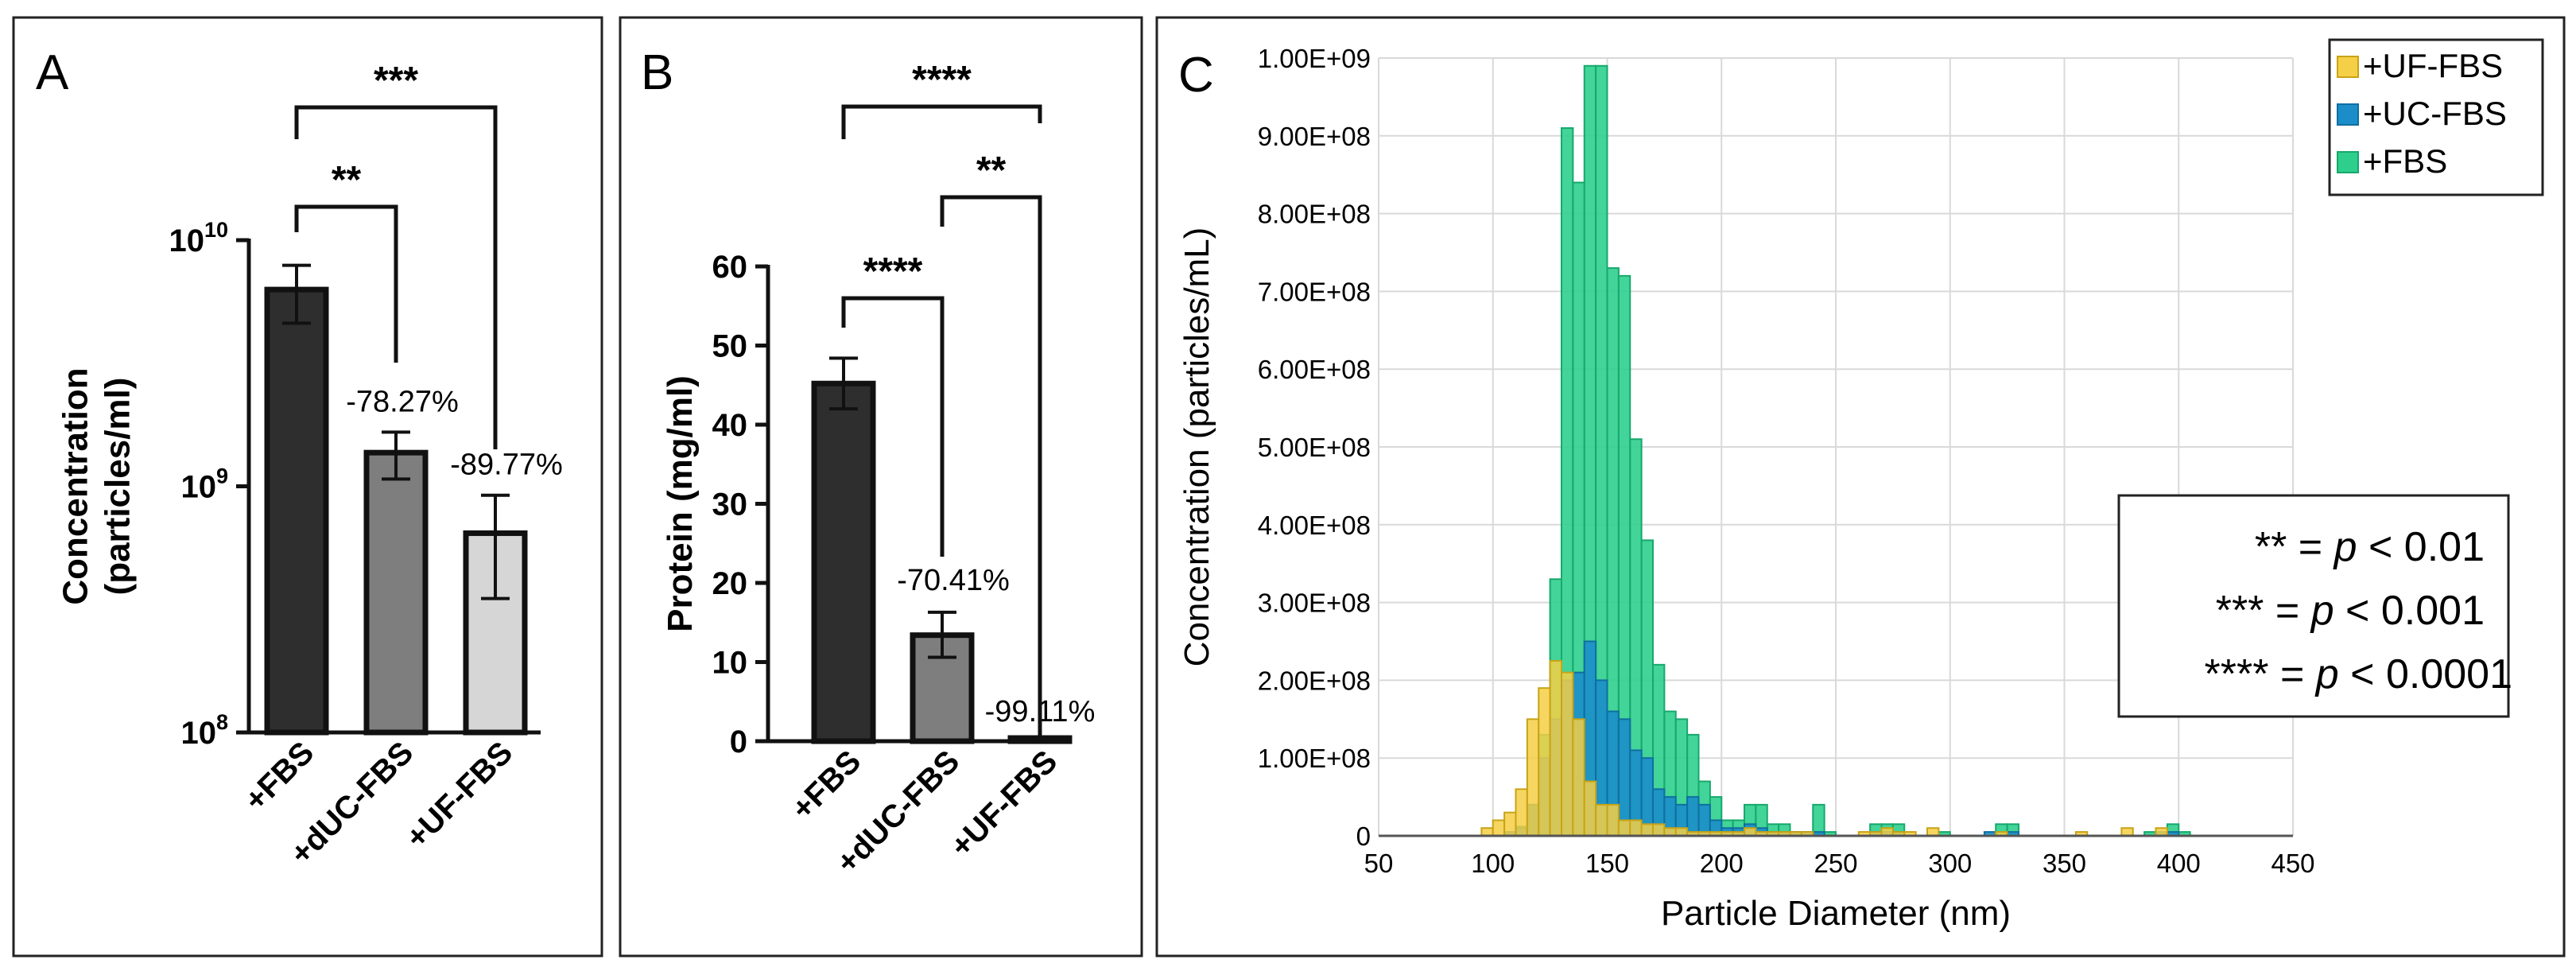  I want to click on legend-box, so click(2436, 117).